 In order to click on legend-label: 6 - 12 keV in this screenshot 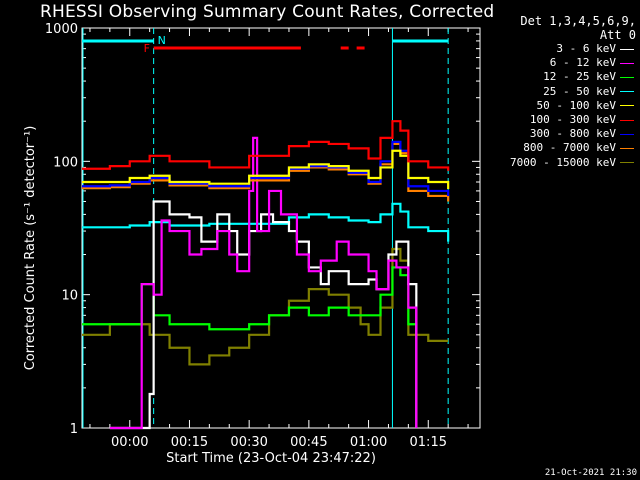, I will do `click(582, 63)`.